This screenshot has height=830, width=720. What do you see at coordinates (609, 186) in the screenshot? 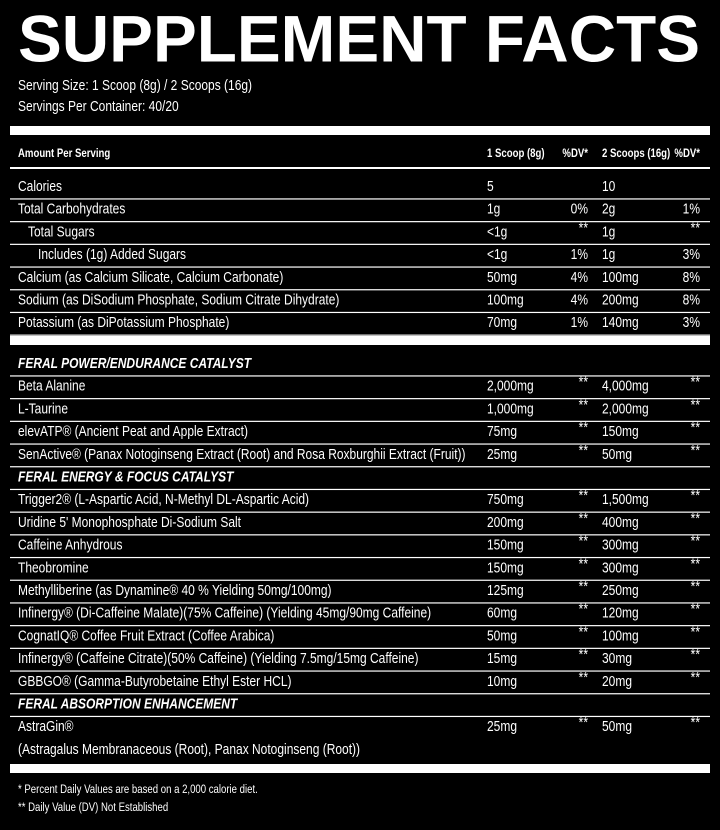
I see `amount-2-scoops: 10` at bounding box center [609, 186].